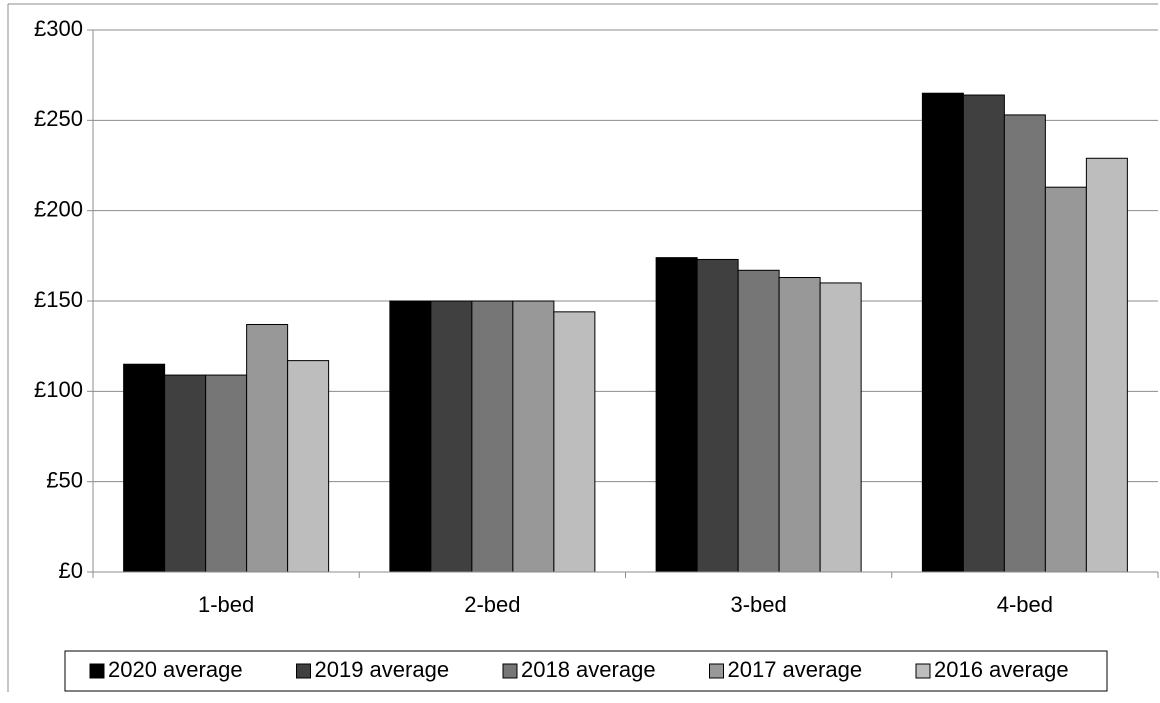 This screenshot has height=703, width=1160. I want to click on legend-label: 2017 average, so click(795, 669).